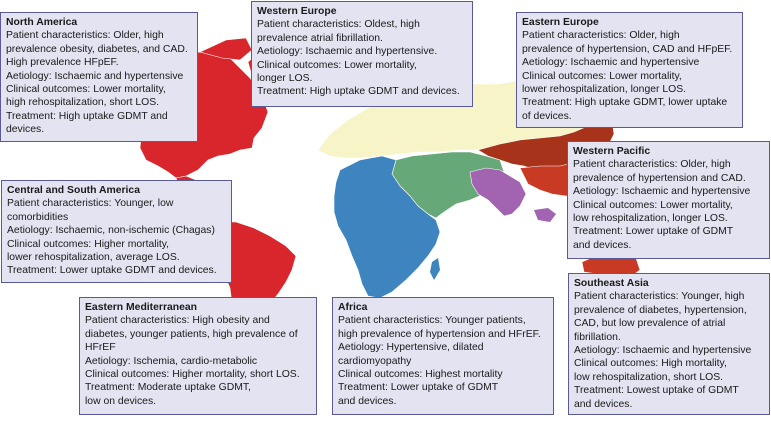 This screenshot has height=421, width=771. Describe the element at coordinates (88, 244) in the screenshot. I see `central-south-america-line: Clinical outcomes: Higher mortality,` at that location.